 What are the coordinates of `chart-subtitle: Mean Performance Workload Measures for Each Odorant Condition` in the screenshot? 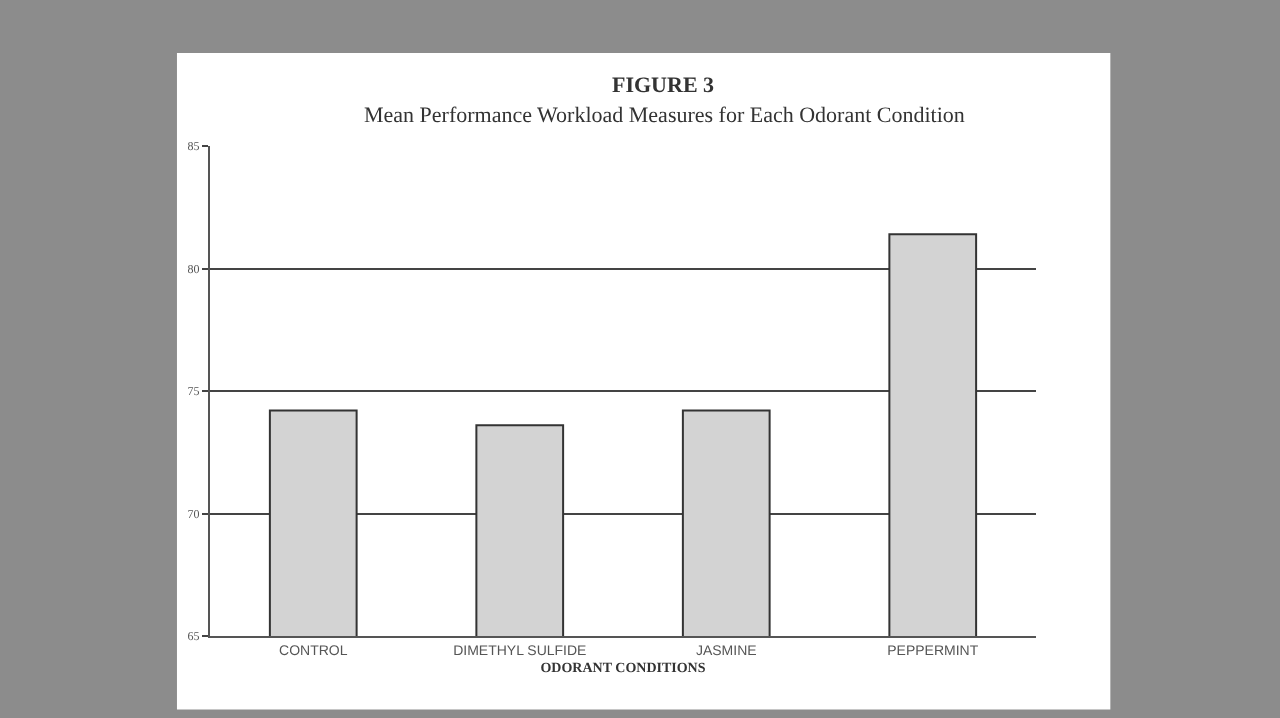 It's located at (665, 116).